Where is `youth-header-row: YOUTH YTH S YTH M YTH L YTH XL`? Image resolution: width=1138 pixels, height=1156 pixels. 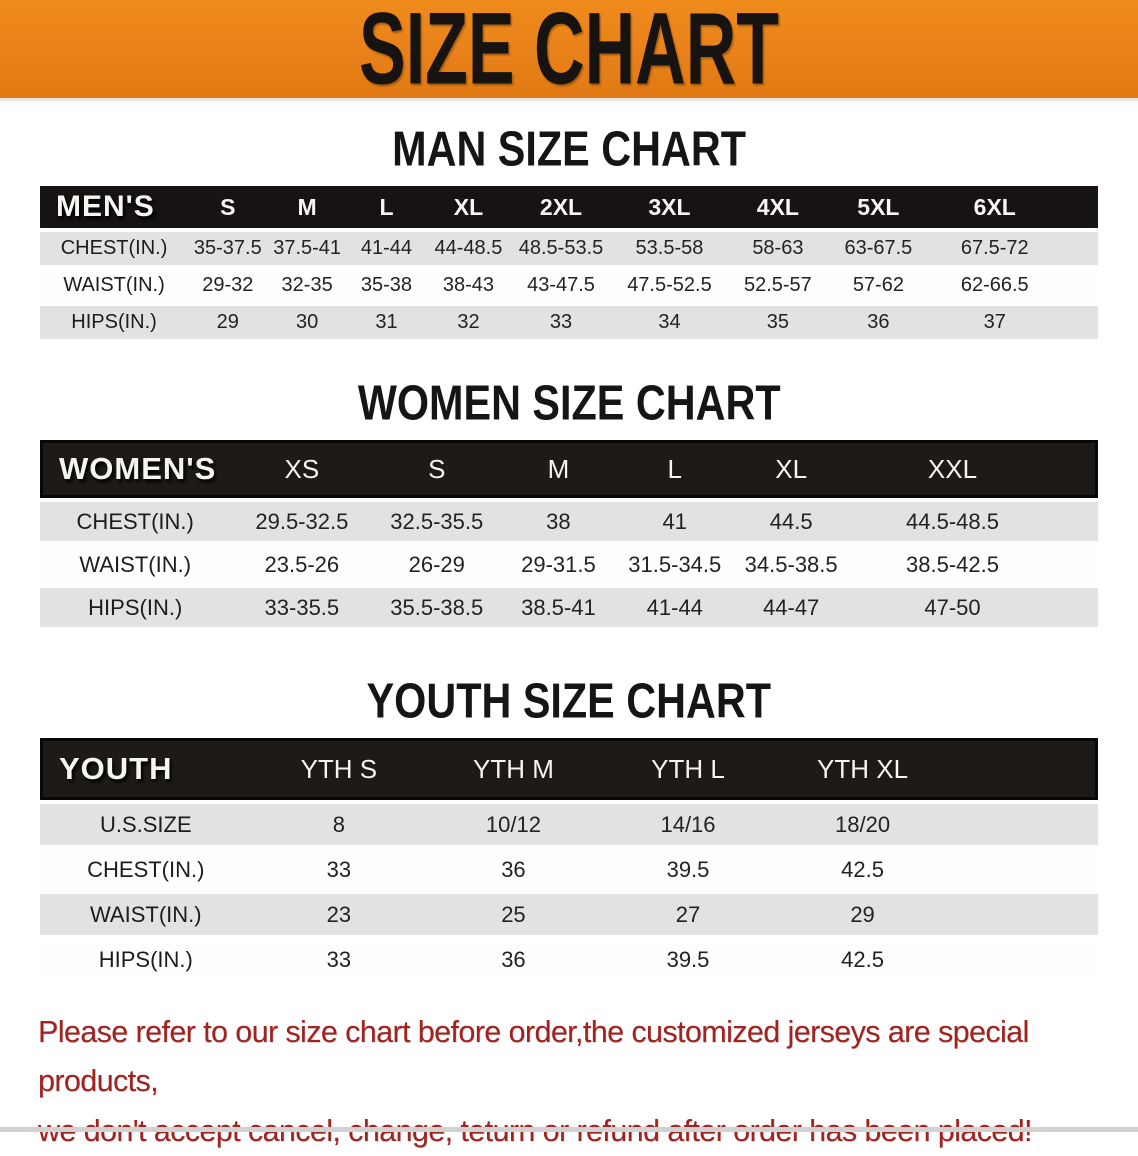
youth-header-row: YOUTH YTH S YTH M YTH L YTH XL is located at coordinates (569, 769).